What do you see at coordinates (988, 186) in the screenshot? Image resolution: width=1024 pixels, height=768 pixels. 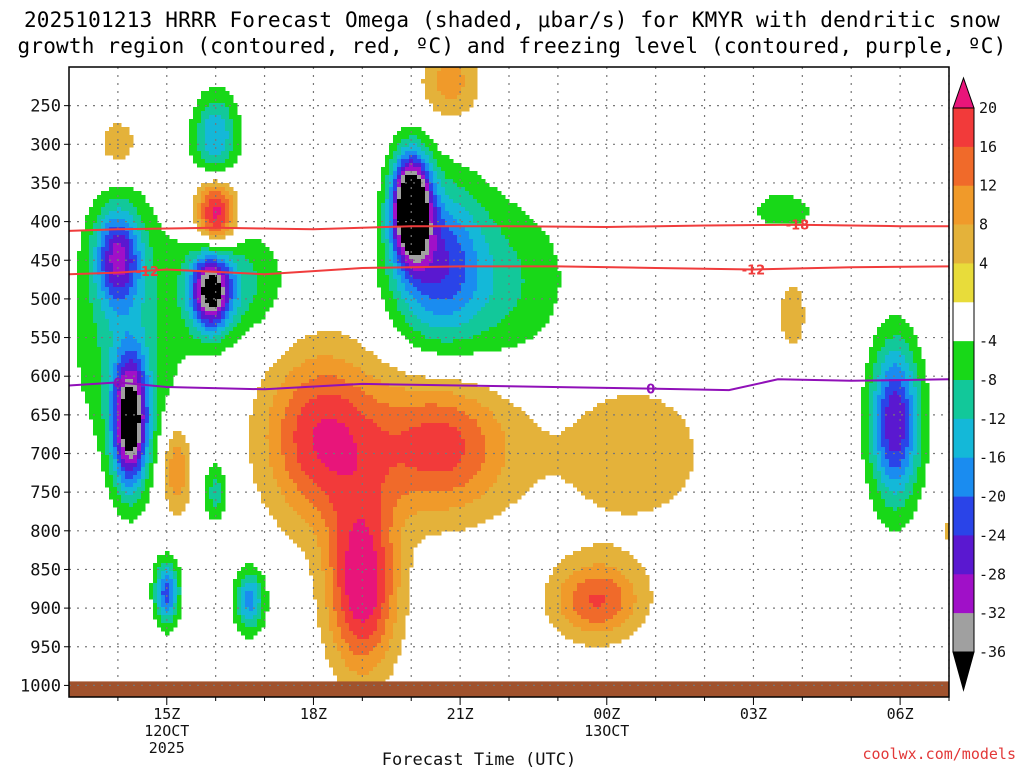 I see `colorbar-label: 12` at bounding box center [988, 186].